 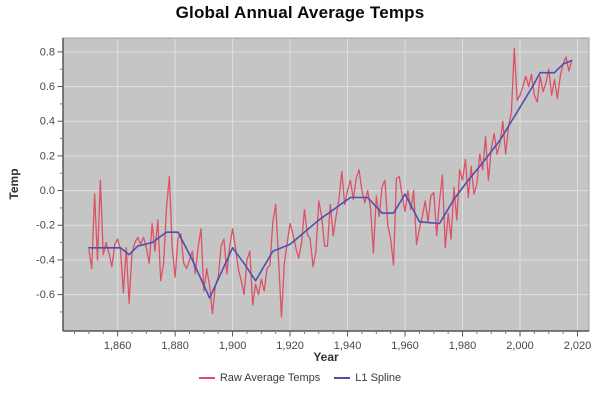 What do you see at coordinates (45, 295) in the screenshot?
I see `y-tick-label: -0.6` at bounding box center [45, 295].